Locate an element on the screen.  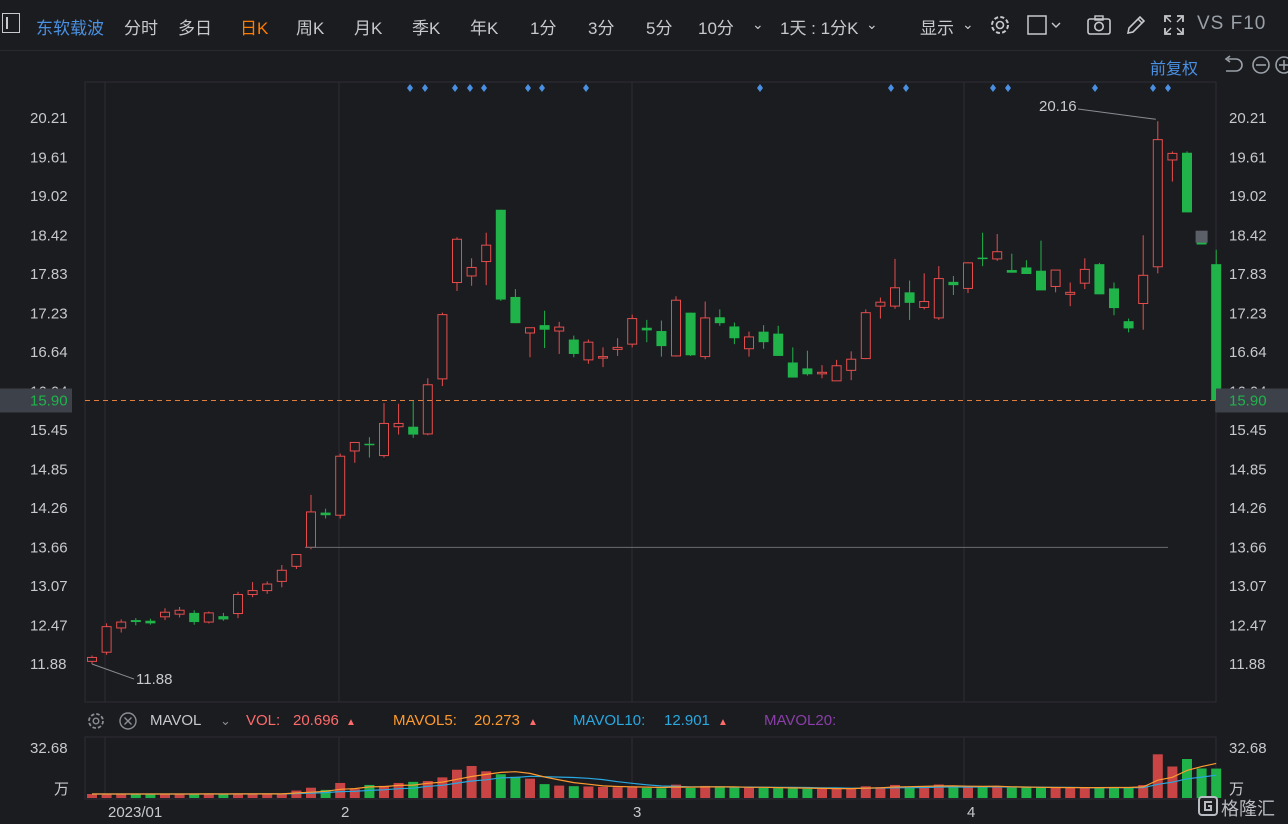
panel-toggle-icon is located at coordinates (11, 23).